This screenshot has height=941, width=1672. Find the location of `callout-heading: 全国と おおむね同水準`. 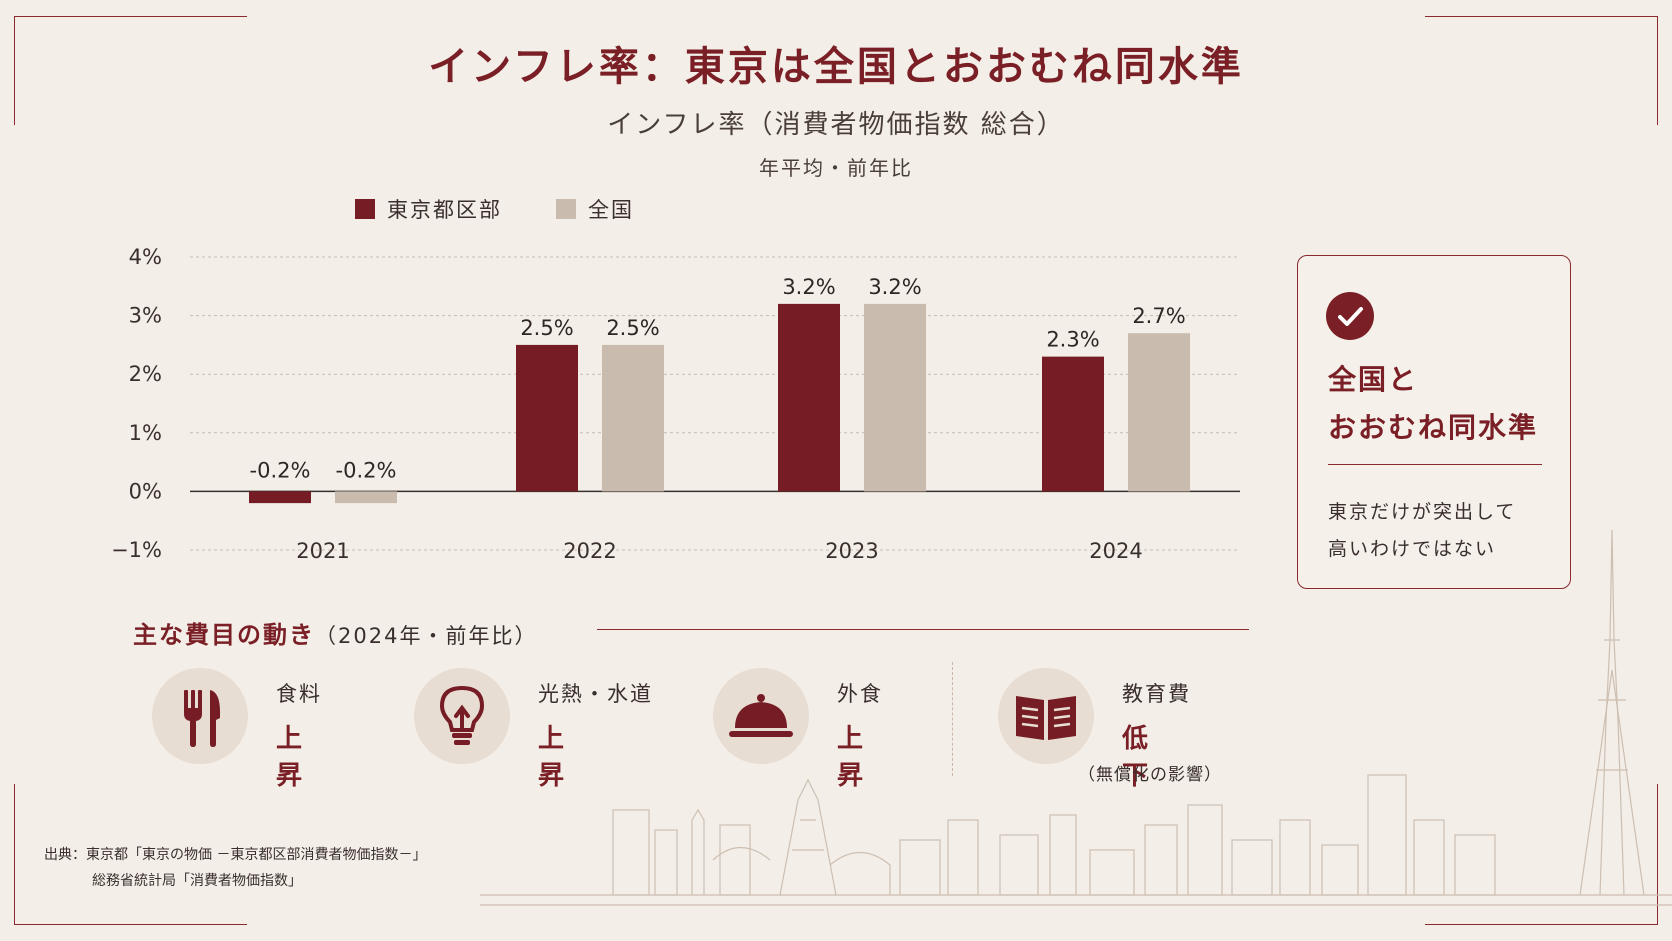

callout-heading: 全国と おおむね同水準 is located at coordinates (1433, 404).